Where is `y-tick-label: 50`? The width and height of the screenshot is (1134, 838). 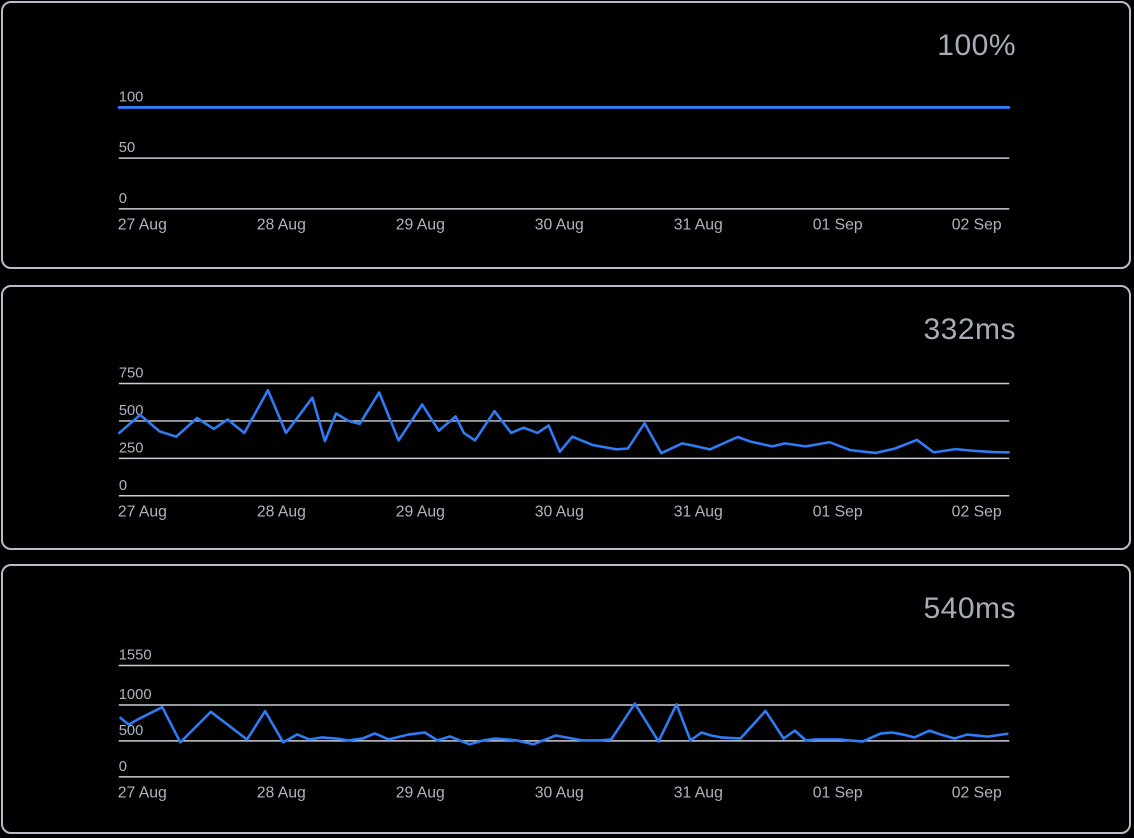 y-tick-label: 50 is located at coordinates (127, 148).